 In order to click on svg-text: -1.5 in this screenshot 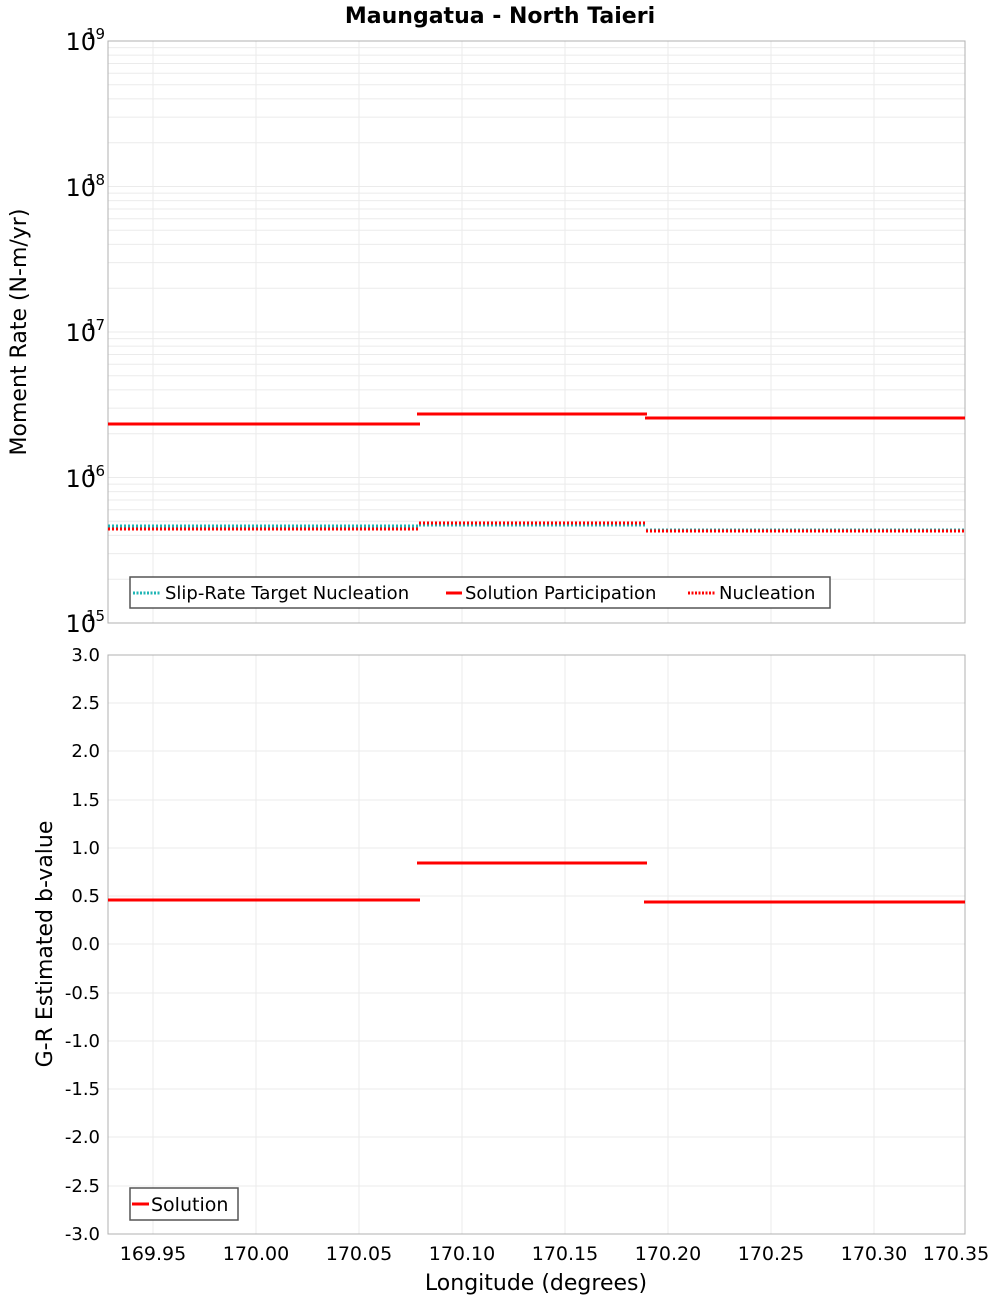, I will do `click(82, 1089)`.